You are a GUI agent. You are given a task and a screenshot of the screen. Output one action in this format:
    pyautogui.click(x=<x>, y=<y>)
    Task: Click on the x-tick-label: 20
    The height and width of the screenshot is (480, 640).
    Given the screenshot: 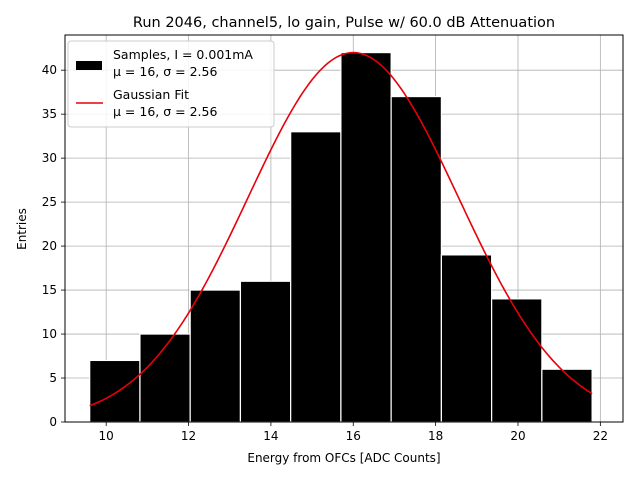 What is the action you would take?
    pyautogui.click(x=517, y=436)
    